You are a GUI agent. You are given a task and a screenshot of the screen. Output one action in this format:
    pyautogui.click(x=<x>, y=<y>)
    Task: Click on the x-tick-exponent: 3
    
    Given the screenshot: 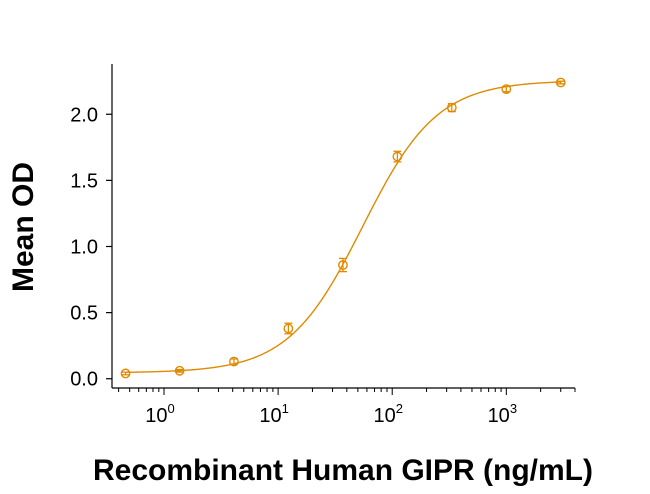 What is the action you would take?
    pyautogui.click(x=513, y=408)
    